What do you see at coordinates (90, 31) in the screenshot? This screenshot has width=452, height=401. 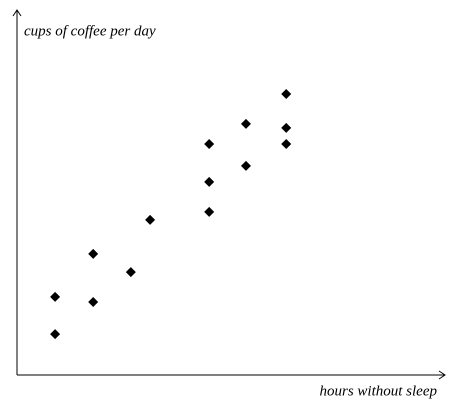 I see `y-axis-label: cups of coffee per day` at bounding box center [90, 31].